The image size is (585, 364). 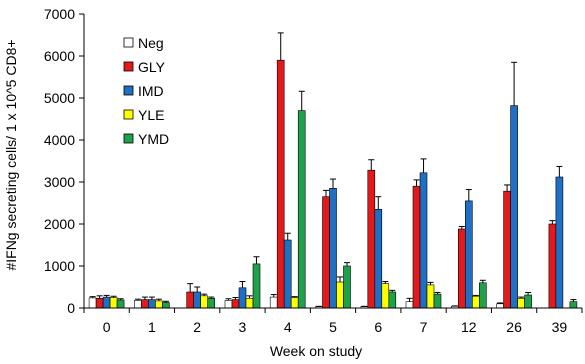 I want to click on y-tick-label: 5000, so click(x=59, y=98).